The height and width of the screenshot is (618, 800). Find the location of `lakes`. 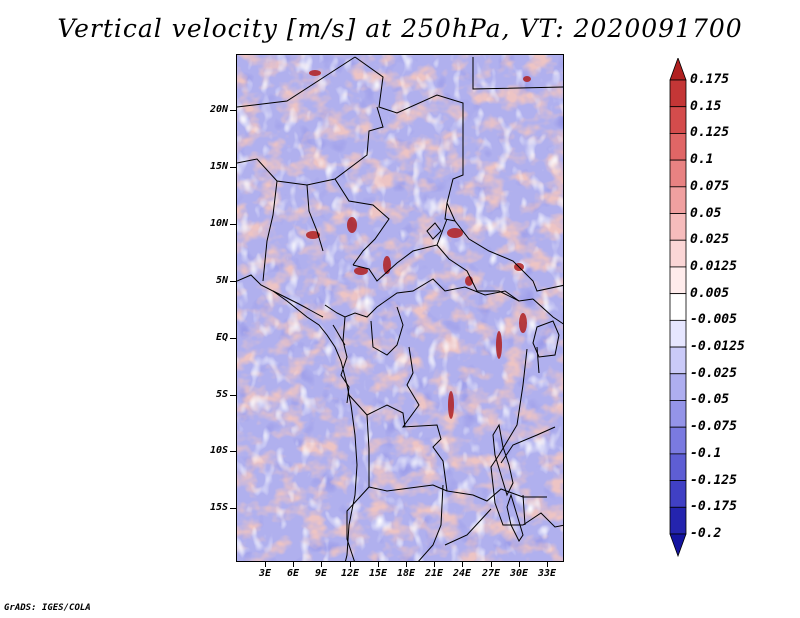

lakes is located at coordinates (493, 382).